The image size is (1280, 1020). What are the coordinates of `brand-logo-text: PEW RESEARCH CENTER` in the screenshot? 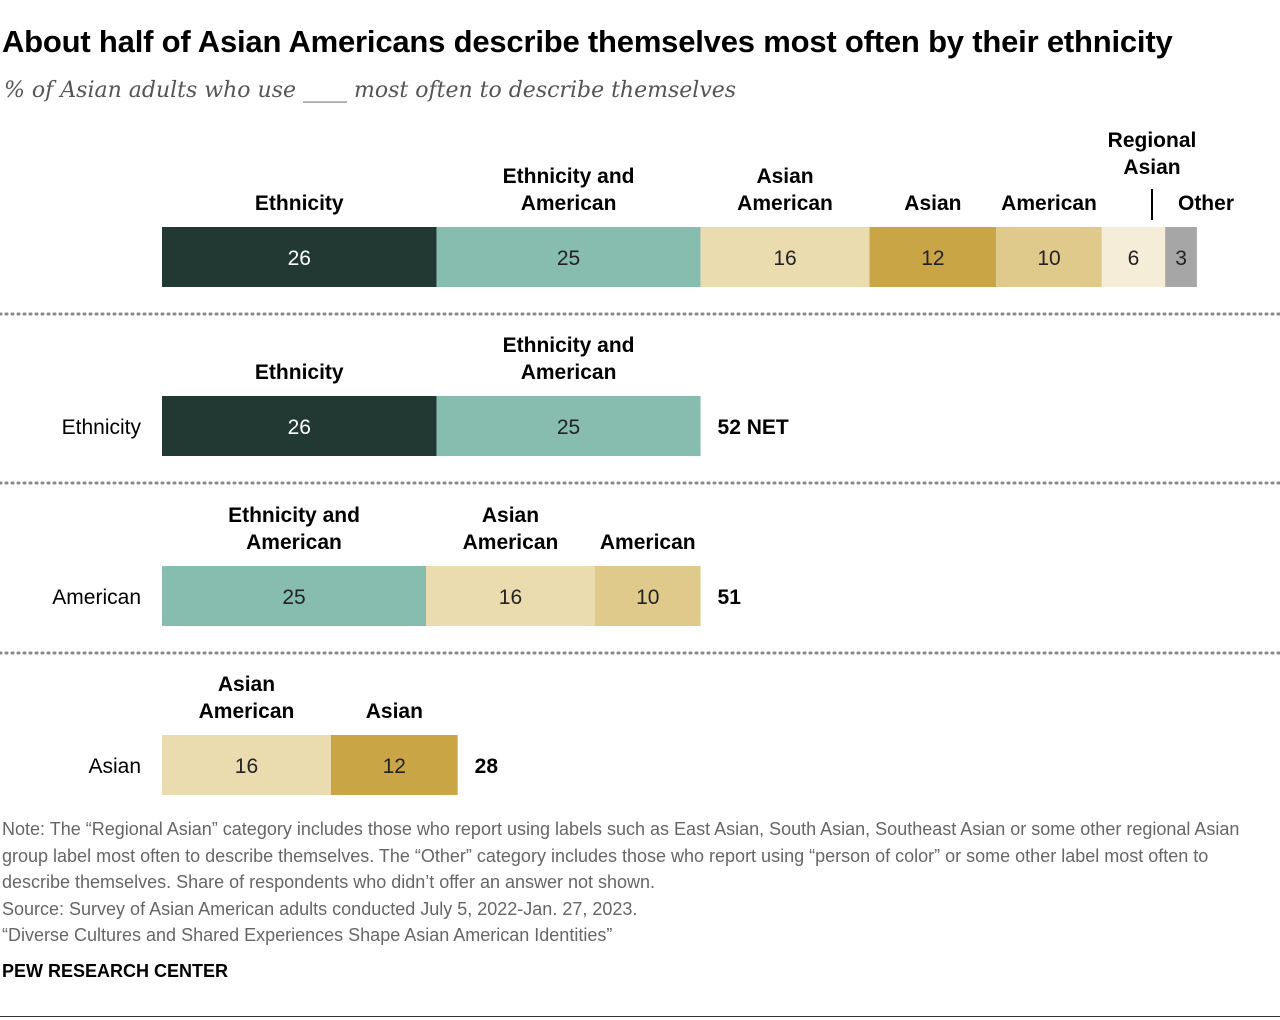 It's located at (115, 971).